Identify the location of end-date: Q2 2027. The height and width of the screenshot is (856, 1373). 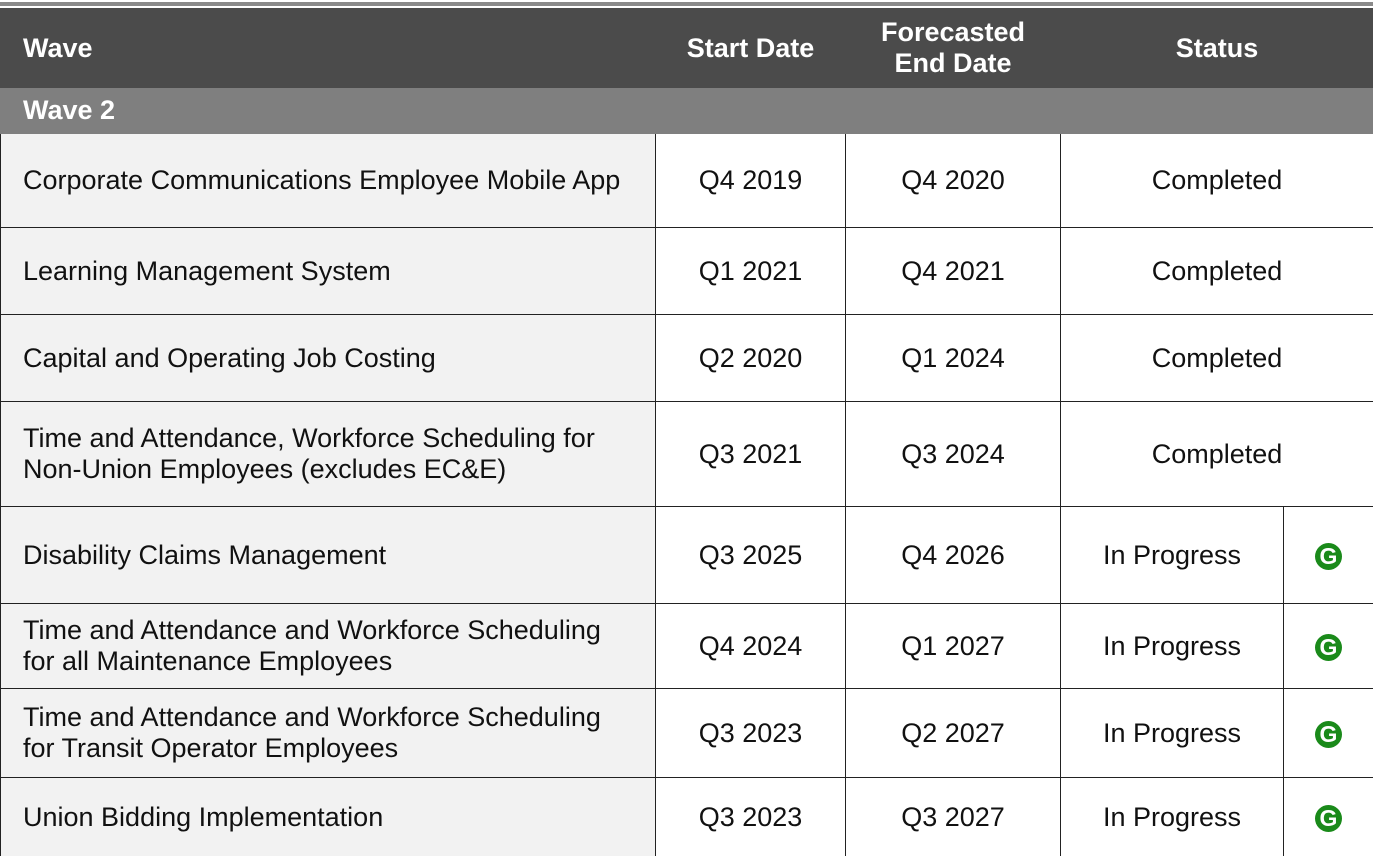
(953, 733).